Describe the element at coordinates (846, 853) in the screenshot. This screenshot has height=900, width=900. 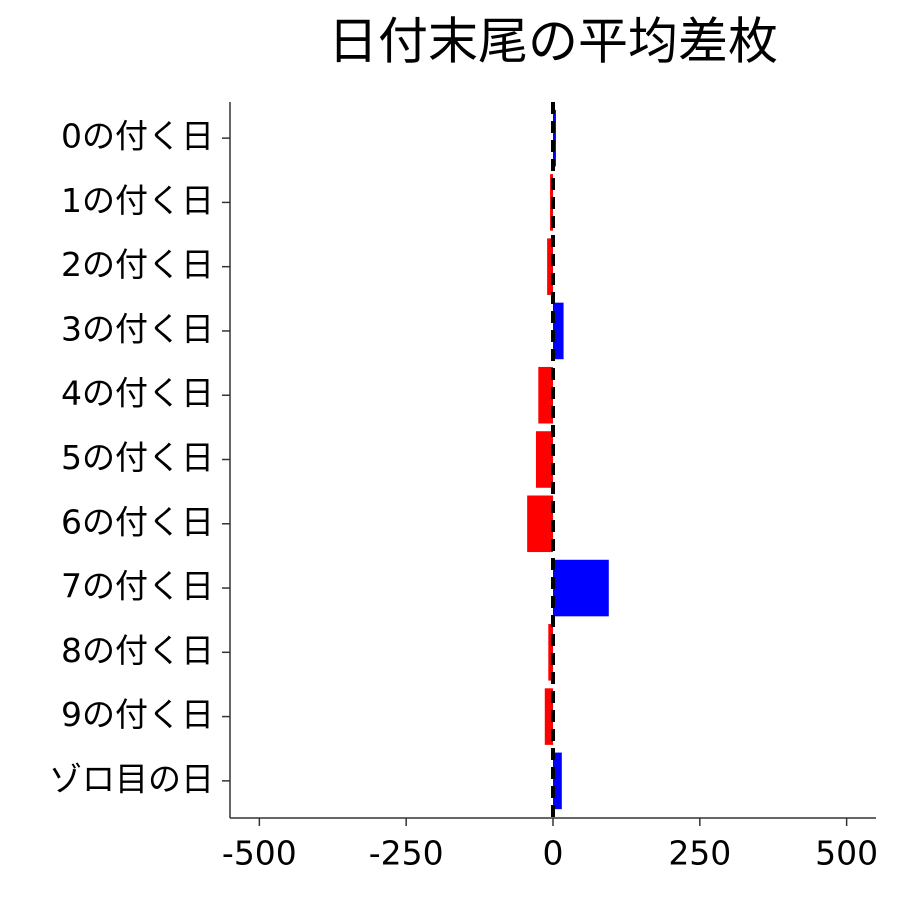
I see `x-tick-label: 500` at that location.